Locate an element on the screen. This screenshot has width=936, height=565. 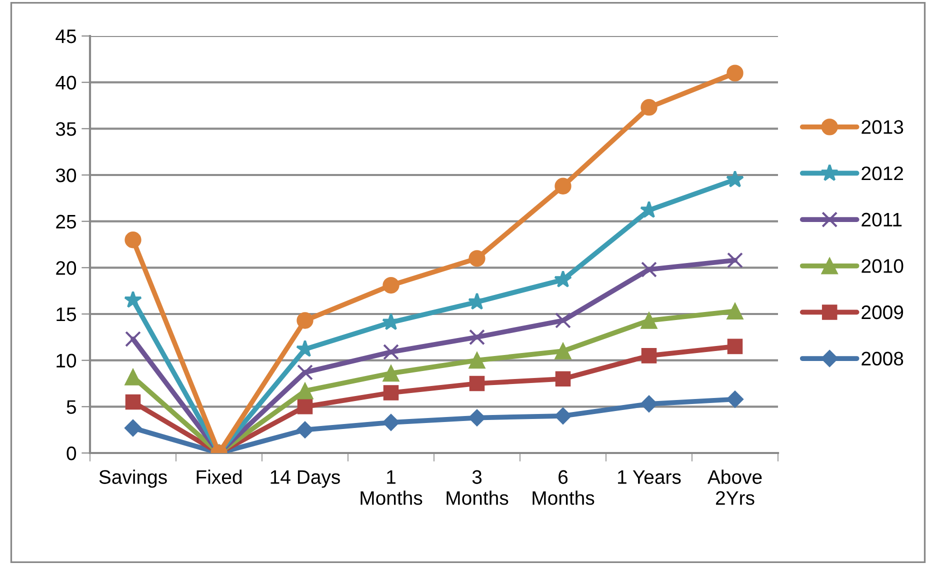
x-tick-label: 6 Months is located at coordinates (563, 487).